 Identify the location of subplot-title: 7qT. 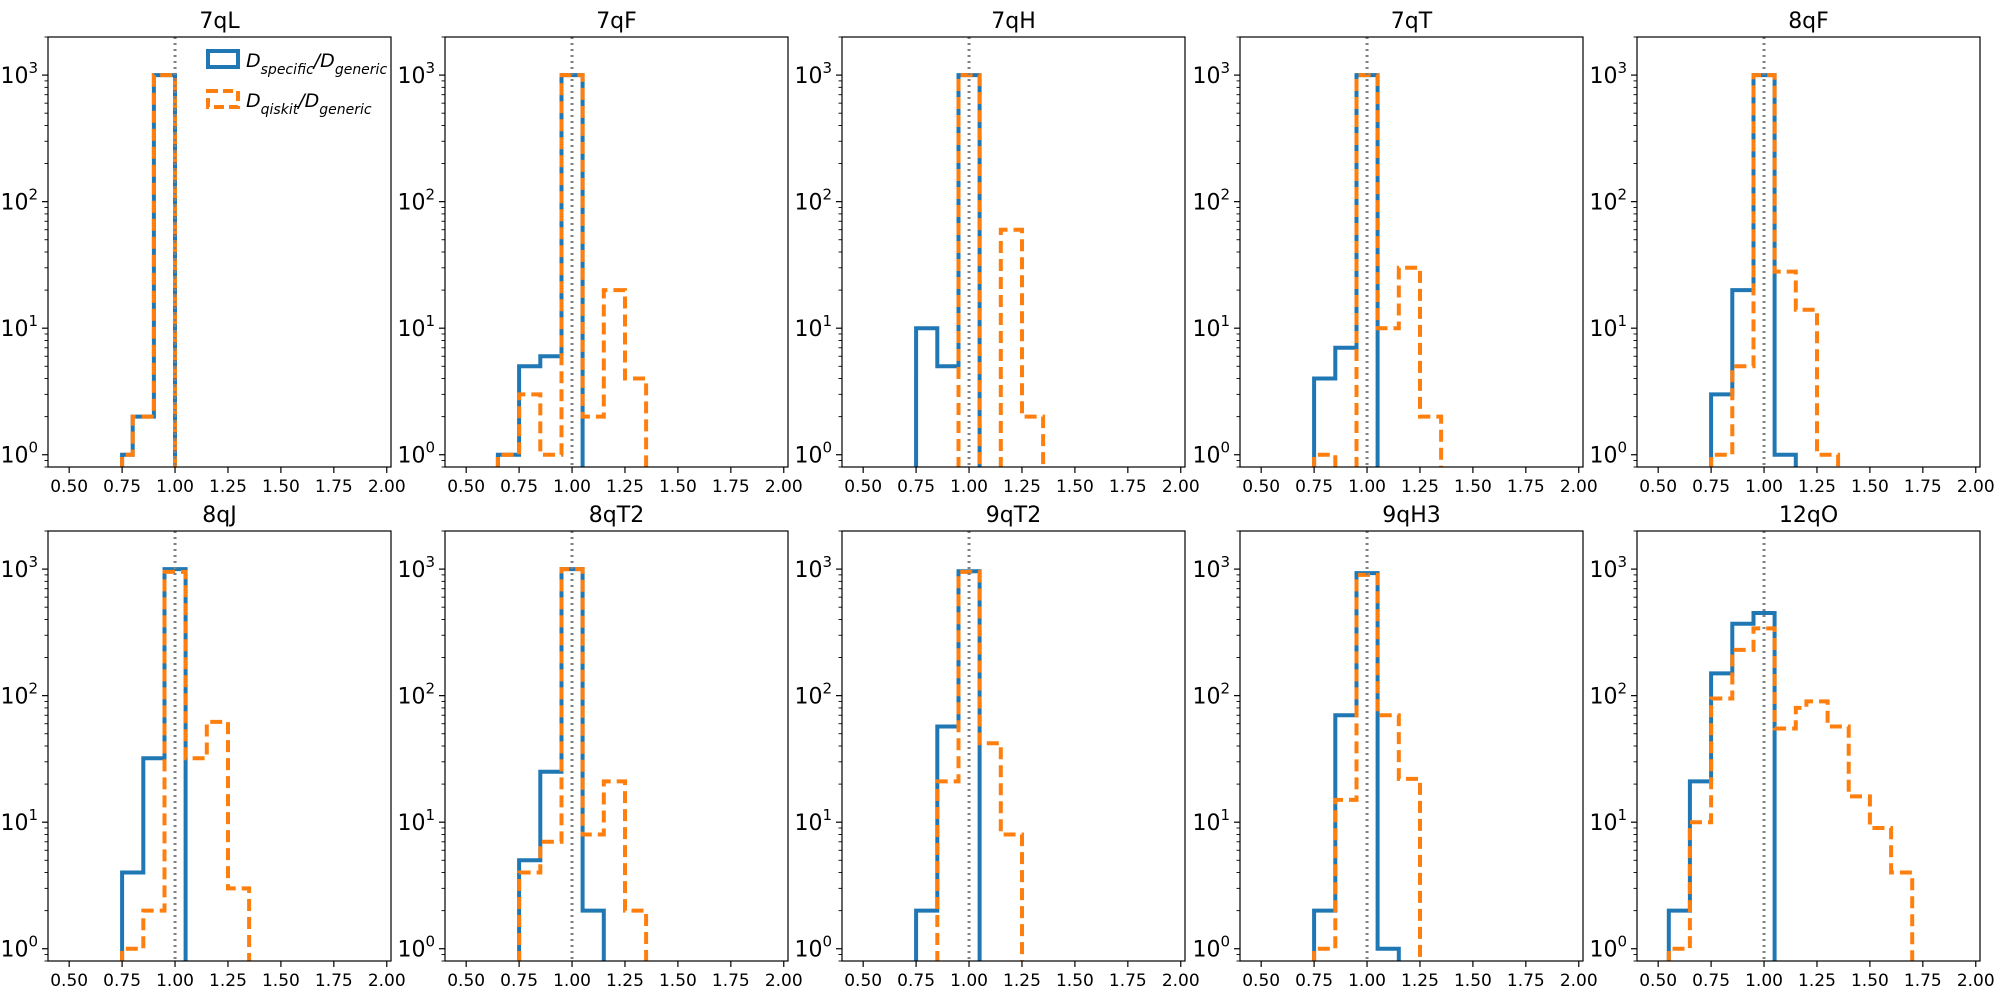
(1412, 21).